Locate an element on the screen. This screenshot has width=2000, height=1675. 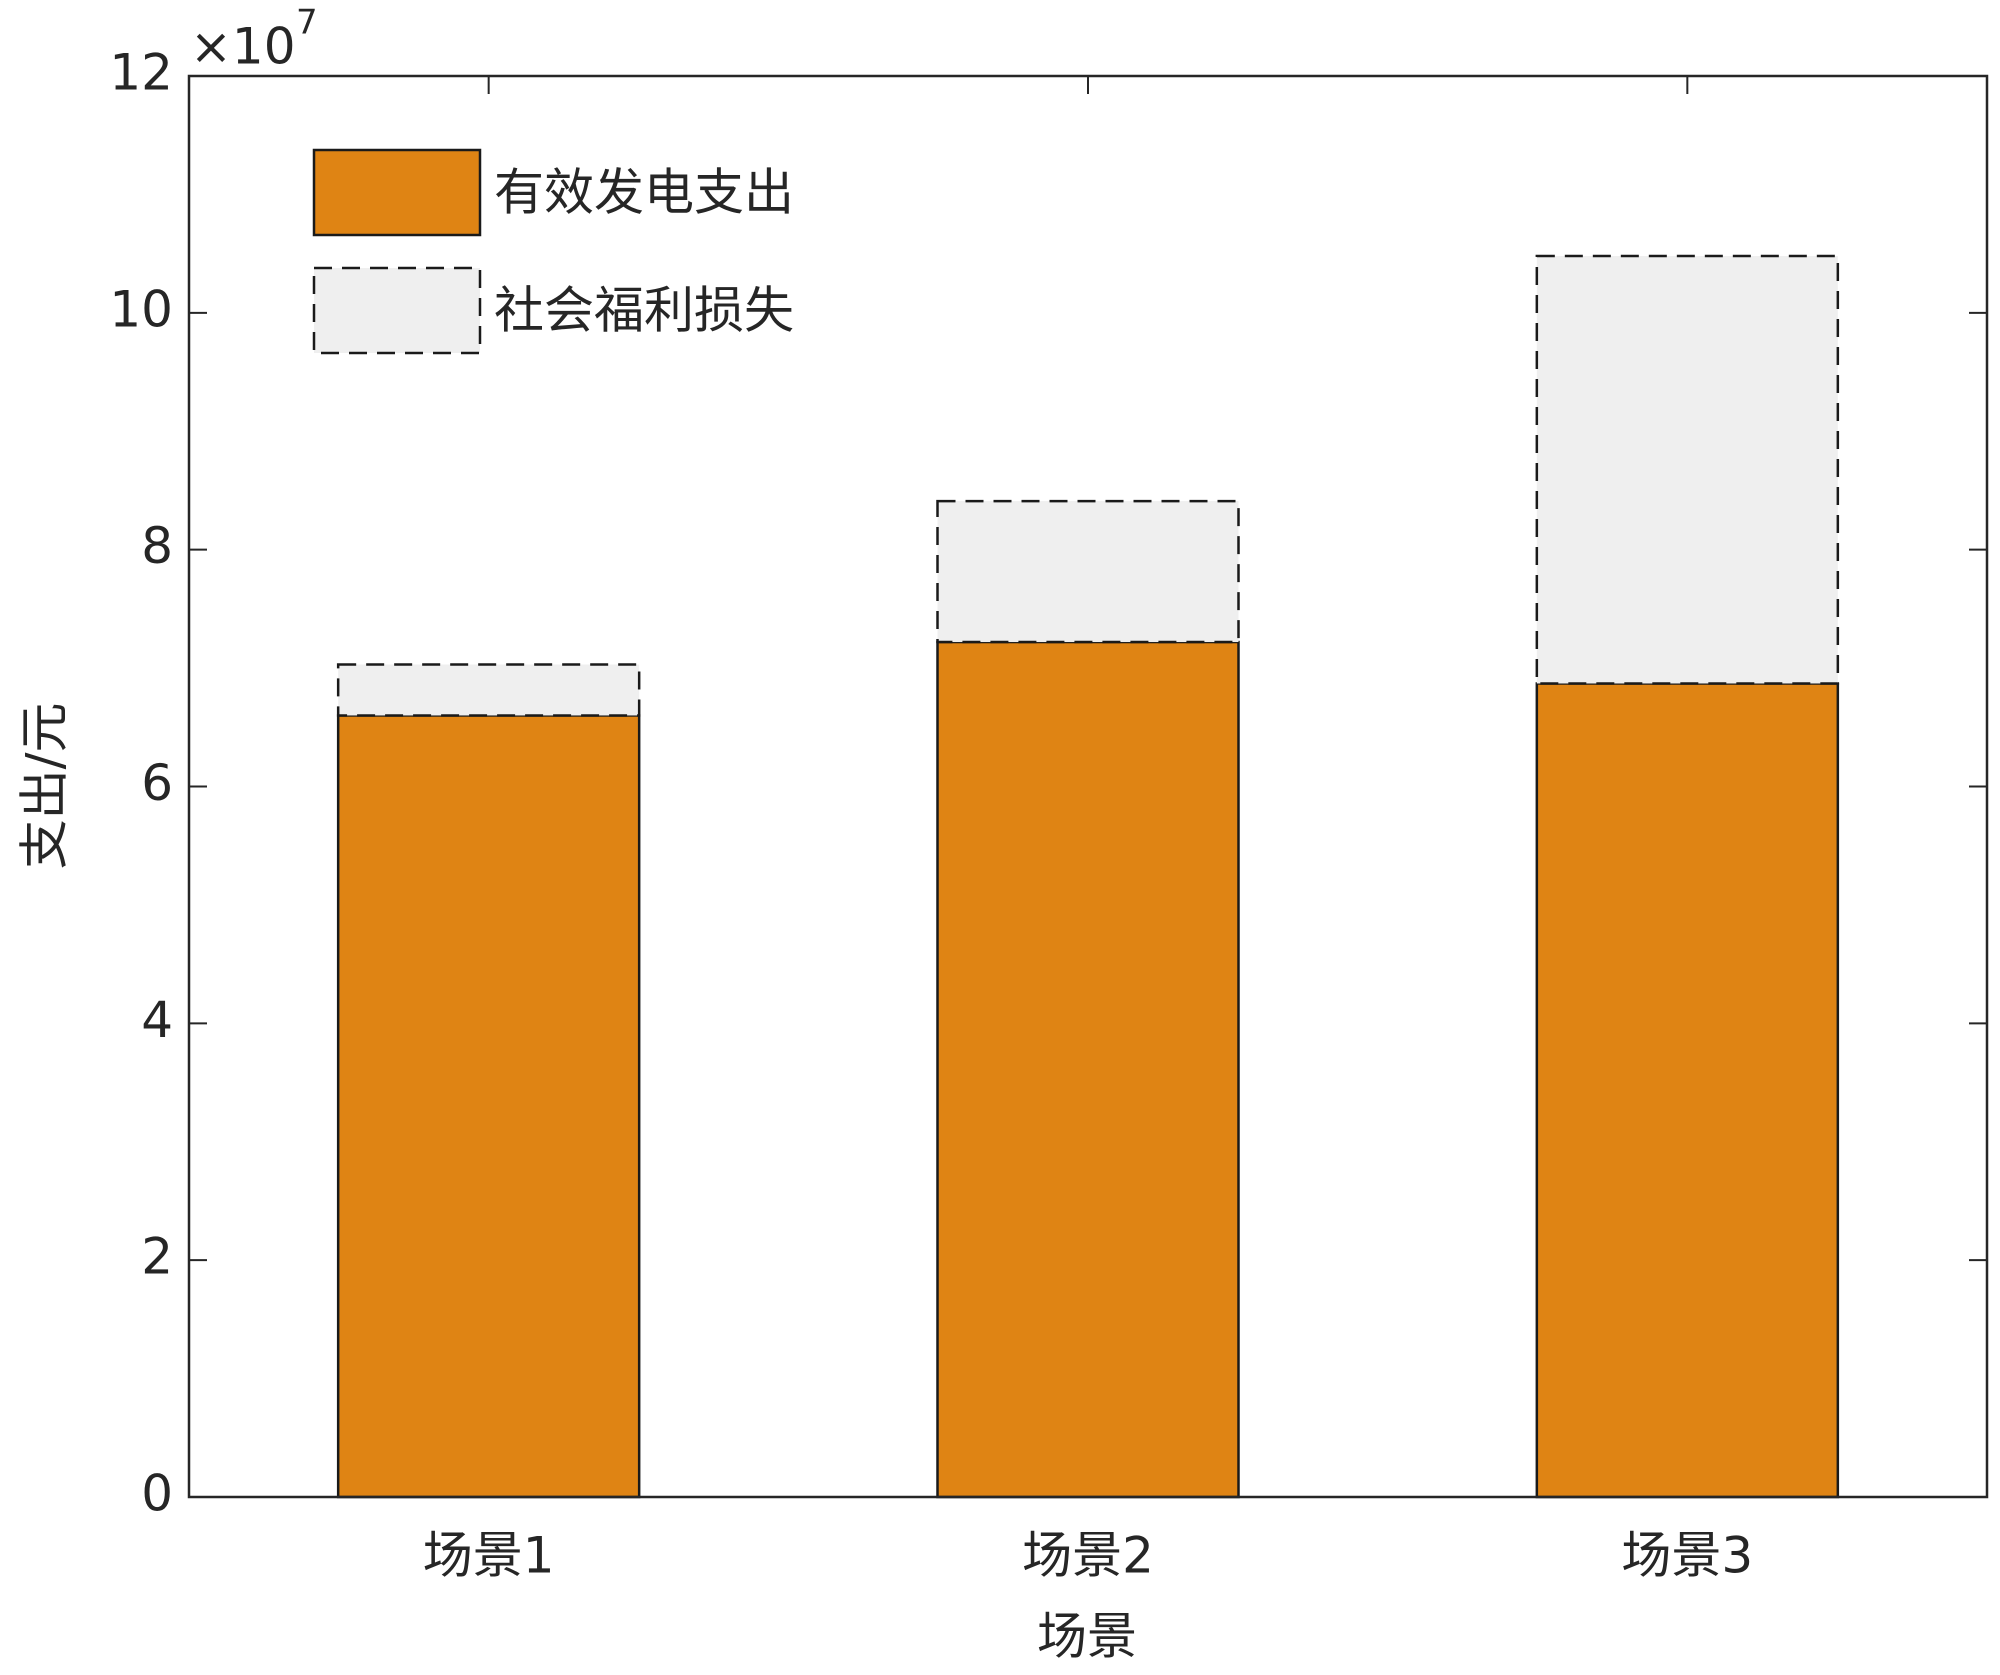
y-tick-label: 10 is located at coordinates (141, 309).